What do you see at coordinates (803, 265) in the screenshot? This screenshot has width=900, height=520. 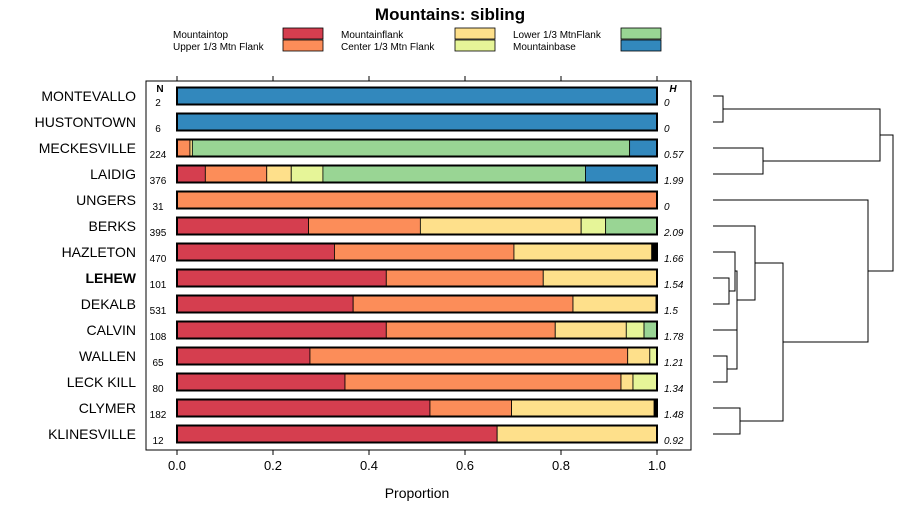 I see `dendrogram` at bounding box center [803, 265].